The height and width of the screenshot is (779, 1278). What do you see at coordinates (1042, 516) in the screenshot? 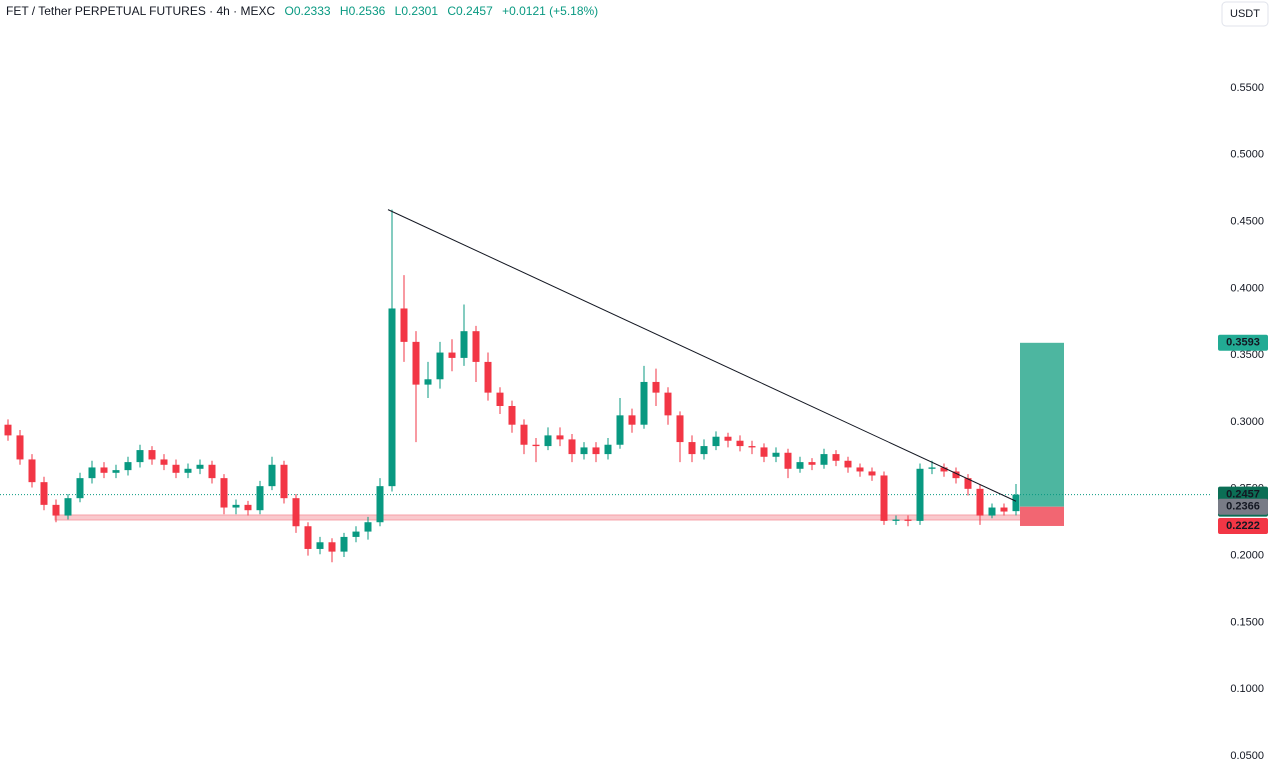
I see `position-loss` at bounding box center [1042, 516].